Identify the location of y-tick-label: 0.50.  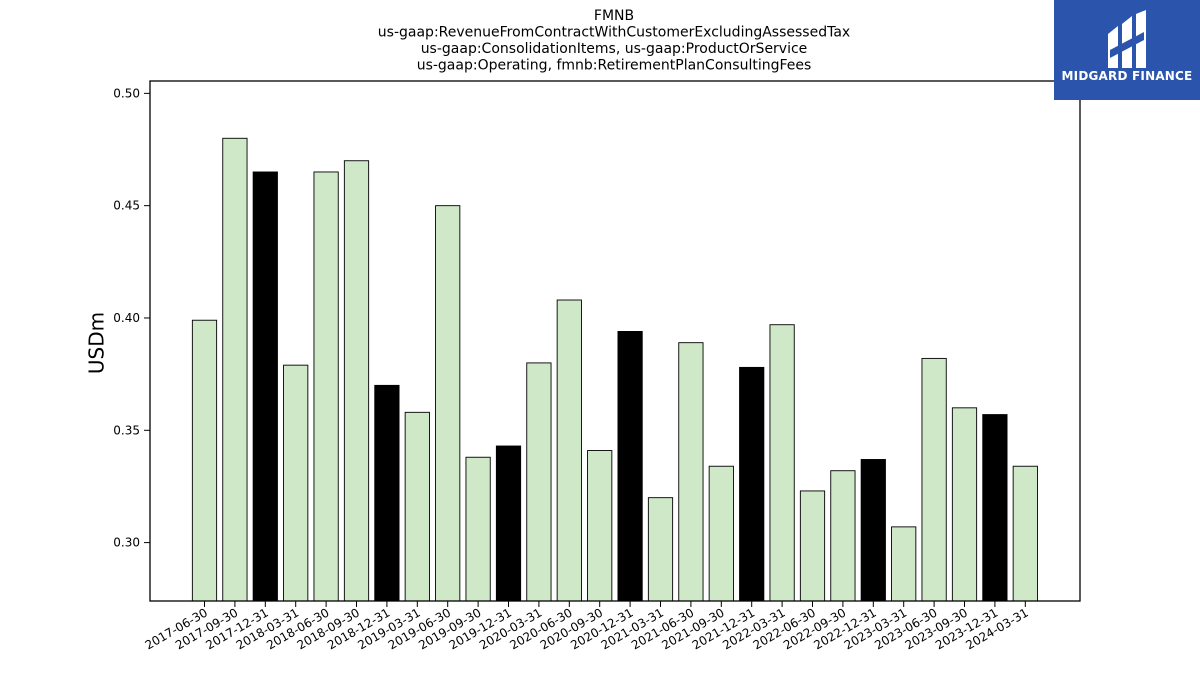
(126, 93).